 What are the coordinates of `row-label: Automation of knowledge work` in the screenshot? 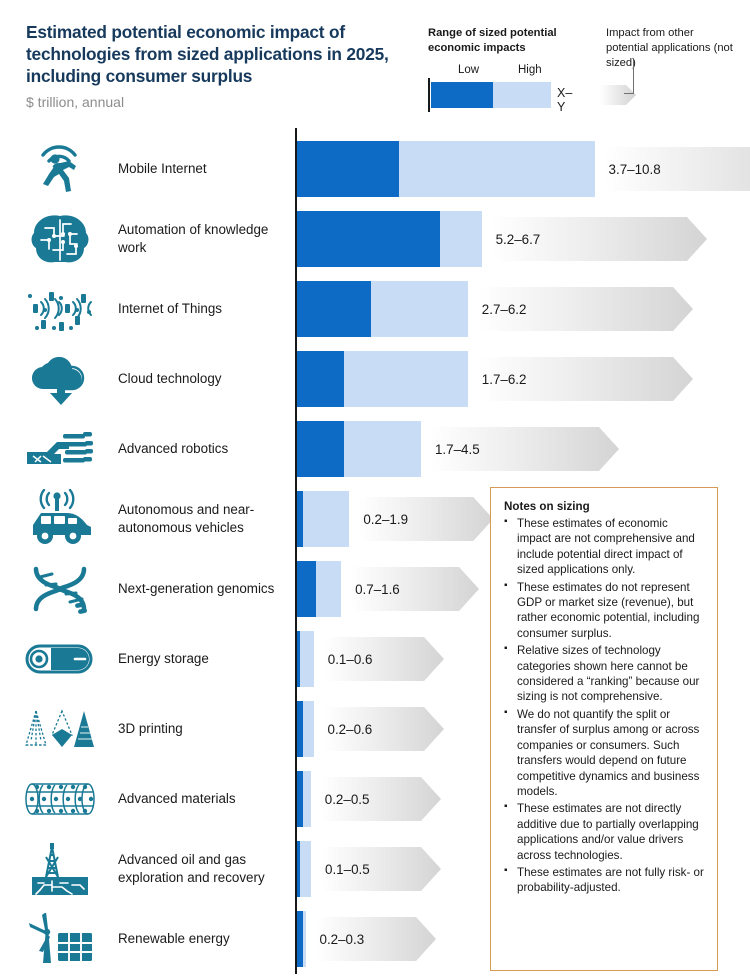 It's located at (193, 238).